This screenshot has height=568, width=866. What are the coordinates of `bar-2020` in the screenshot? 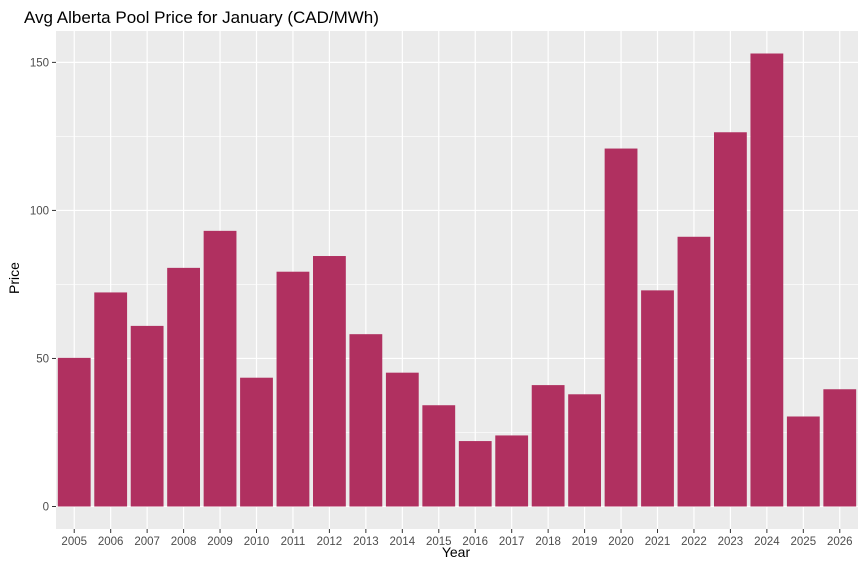 It's located at (621, 327).